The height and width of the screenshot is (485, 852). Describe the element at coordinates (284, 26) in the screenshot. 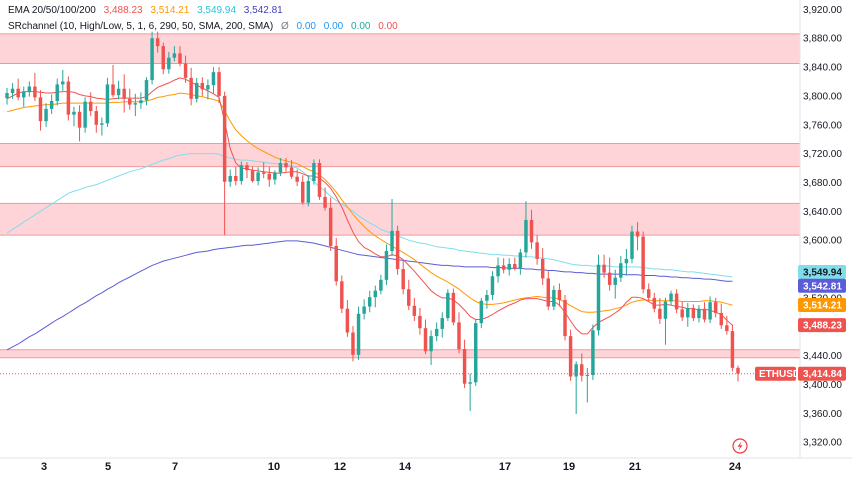

I see `srchannel-legend-symbol: Ø` at that location.